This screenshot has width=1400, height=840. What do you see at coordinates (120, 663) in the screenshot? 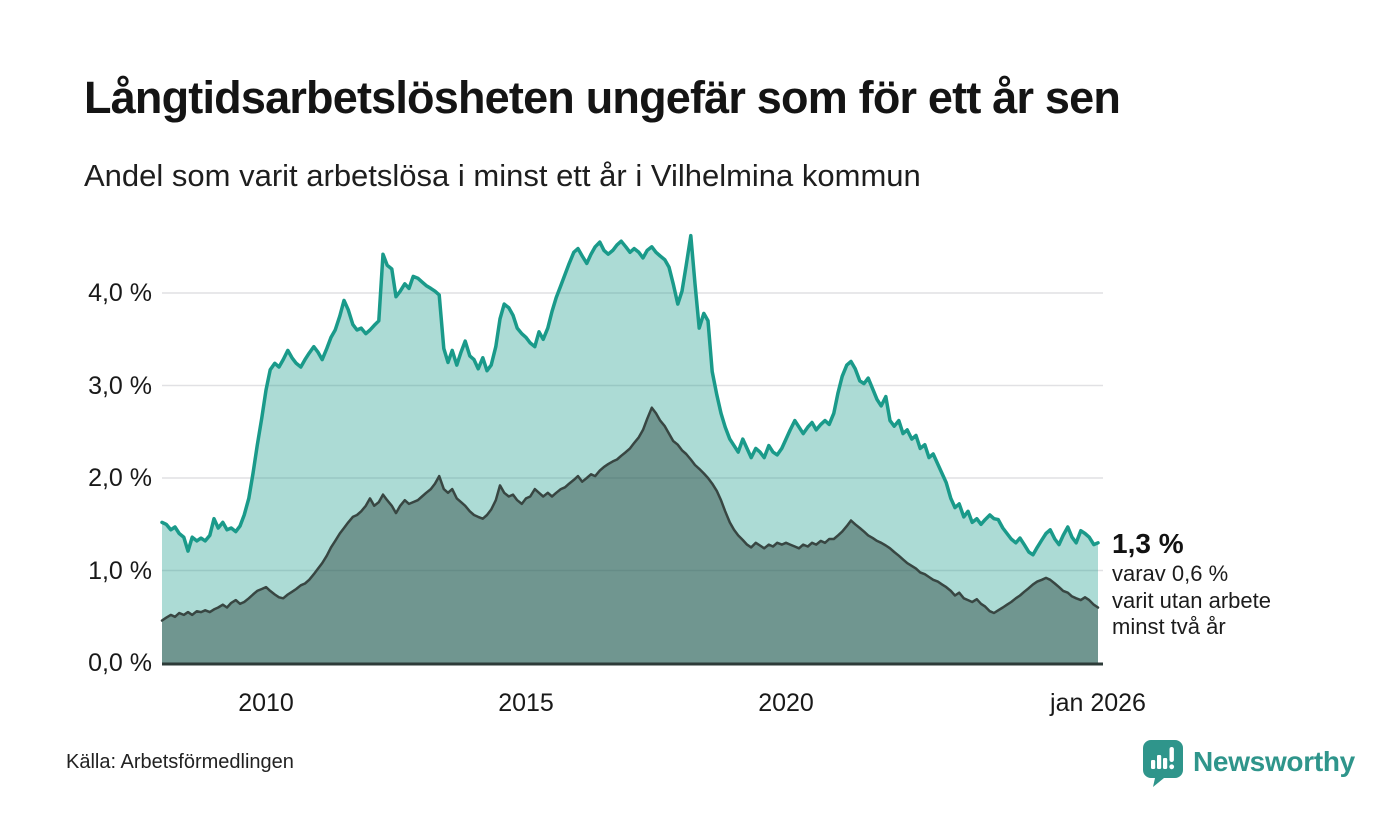
I see `y-tick-label: 0,0 %` at bounding box center [120, 663].